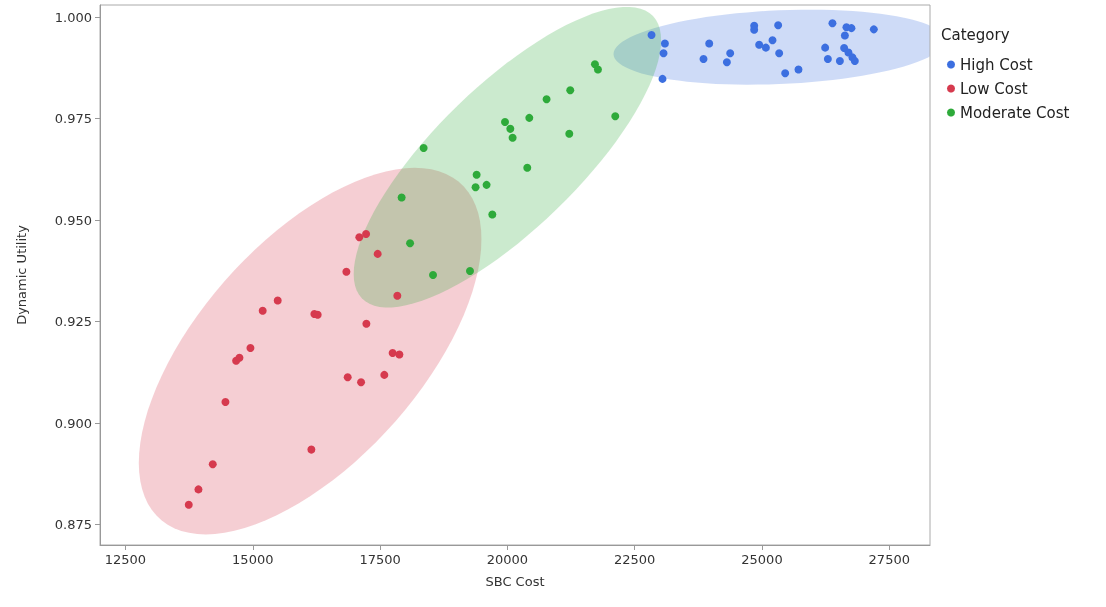  What do you see at coordinates (889, 559) in the screenshot?
I see `x-tick-label: 27500` at bounding box center [889, 559].